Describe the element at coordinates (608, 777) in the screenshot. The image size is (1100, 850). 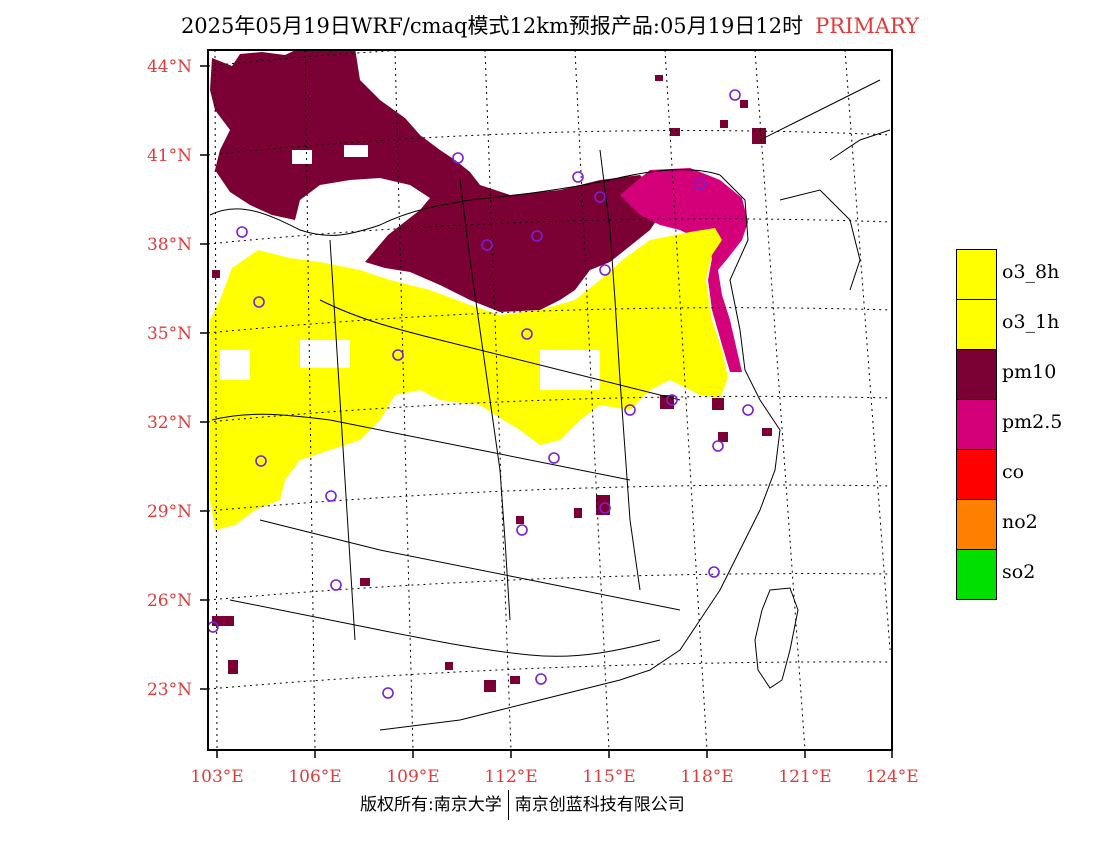
I see `lon-label-115e: 115°E` at that location.